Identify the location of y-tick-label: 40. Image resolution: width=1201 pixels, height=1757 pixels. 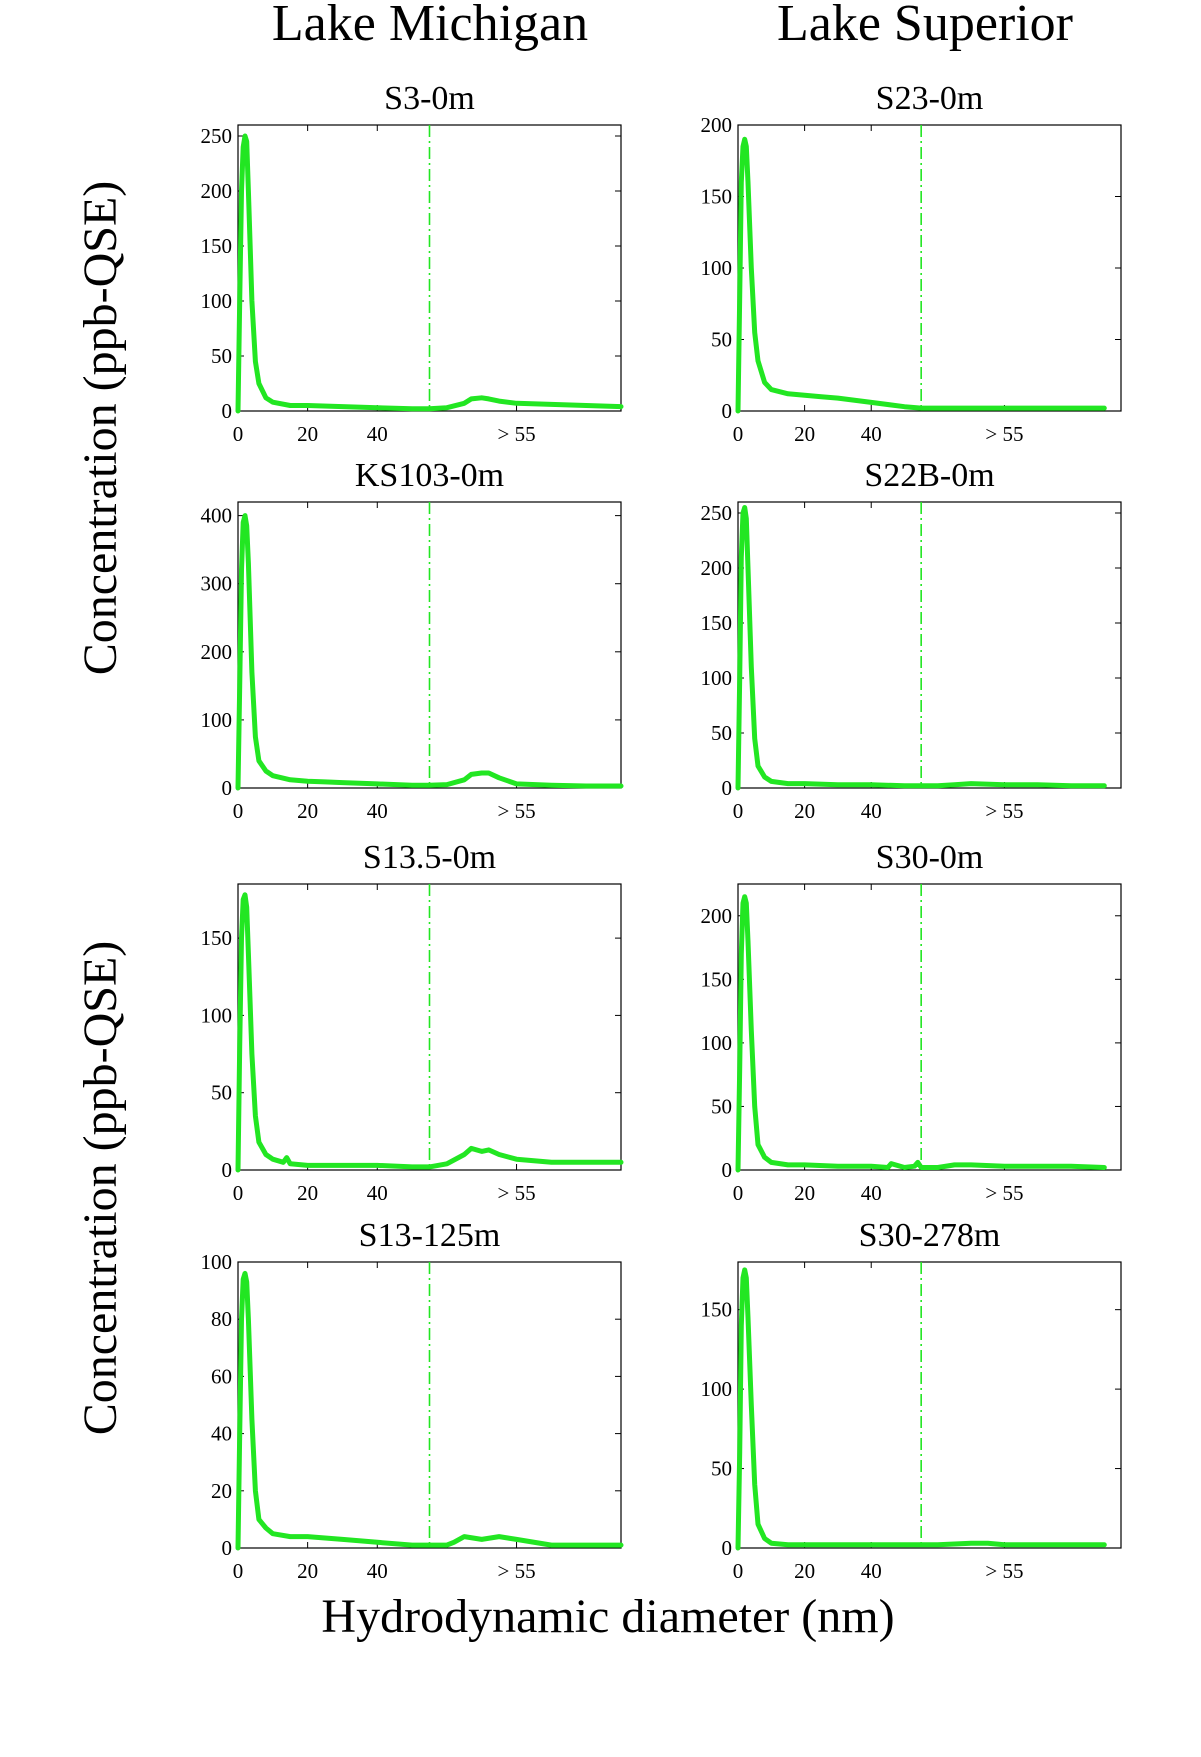
(221, 1434).